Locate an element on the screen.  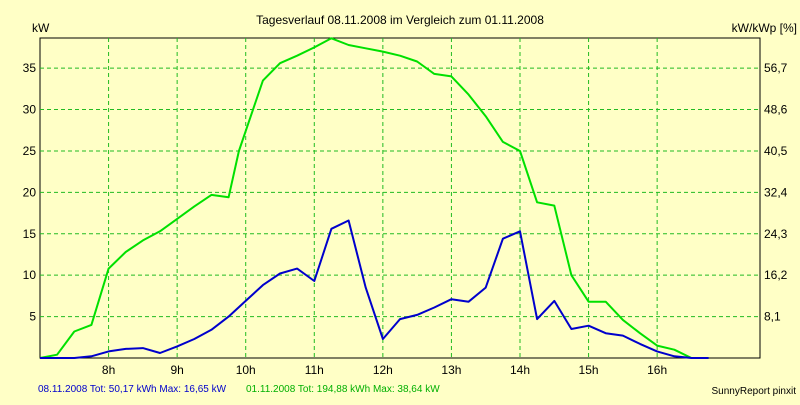
x-tick-label: 10h is located at coordinates (246, 370).